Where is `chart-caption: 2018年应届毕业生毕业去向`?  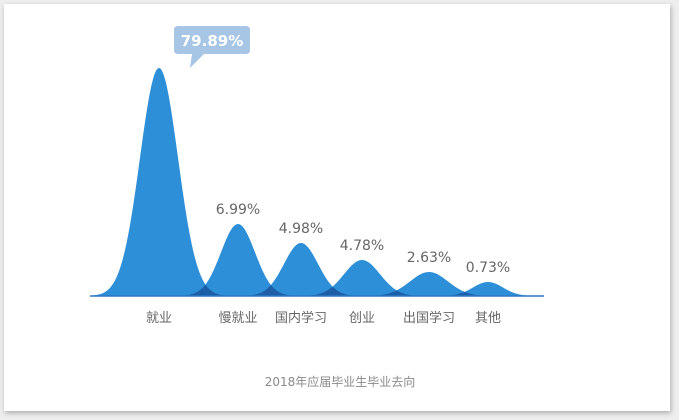 chart-caption: 2018年应届毕业生毕业去向 is located at coordinates (340, 381).